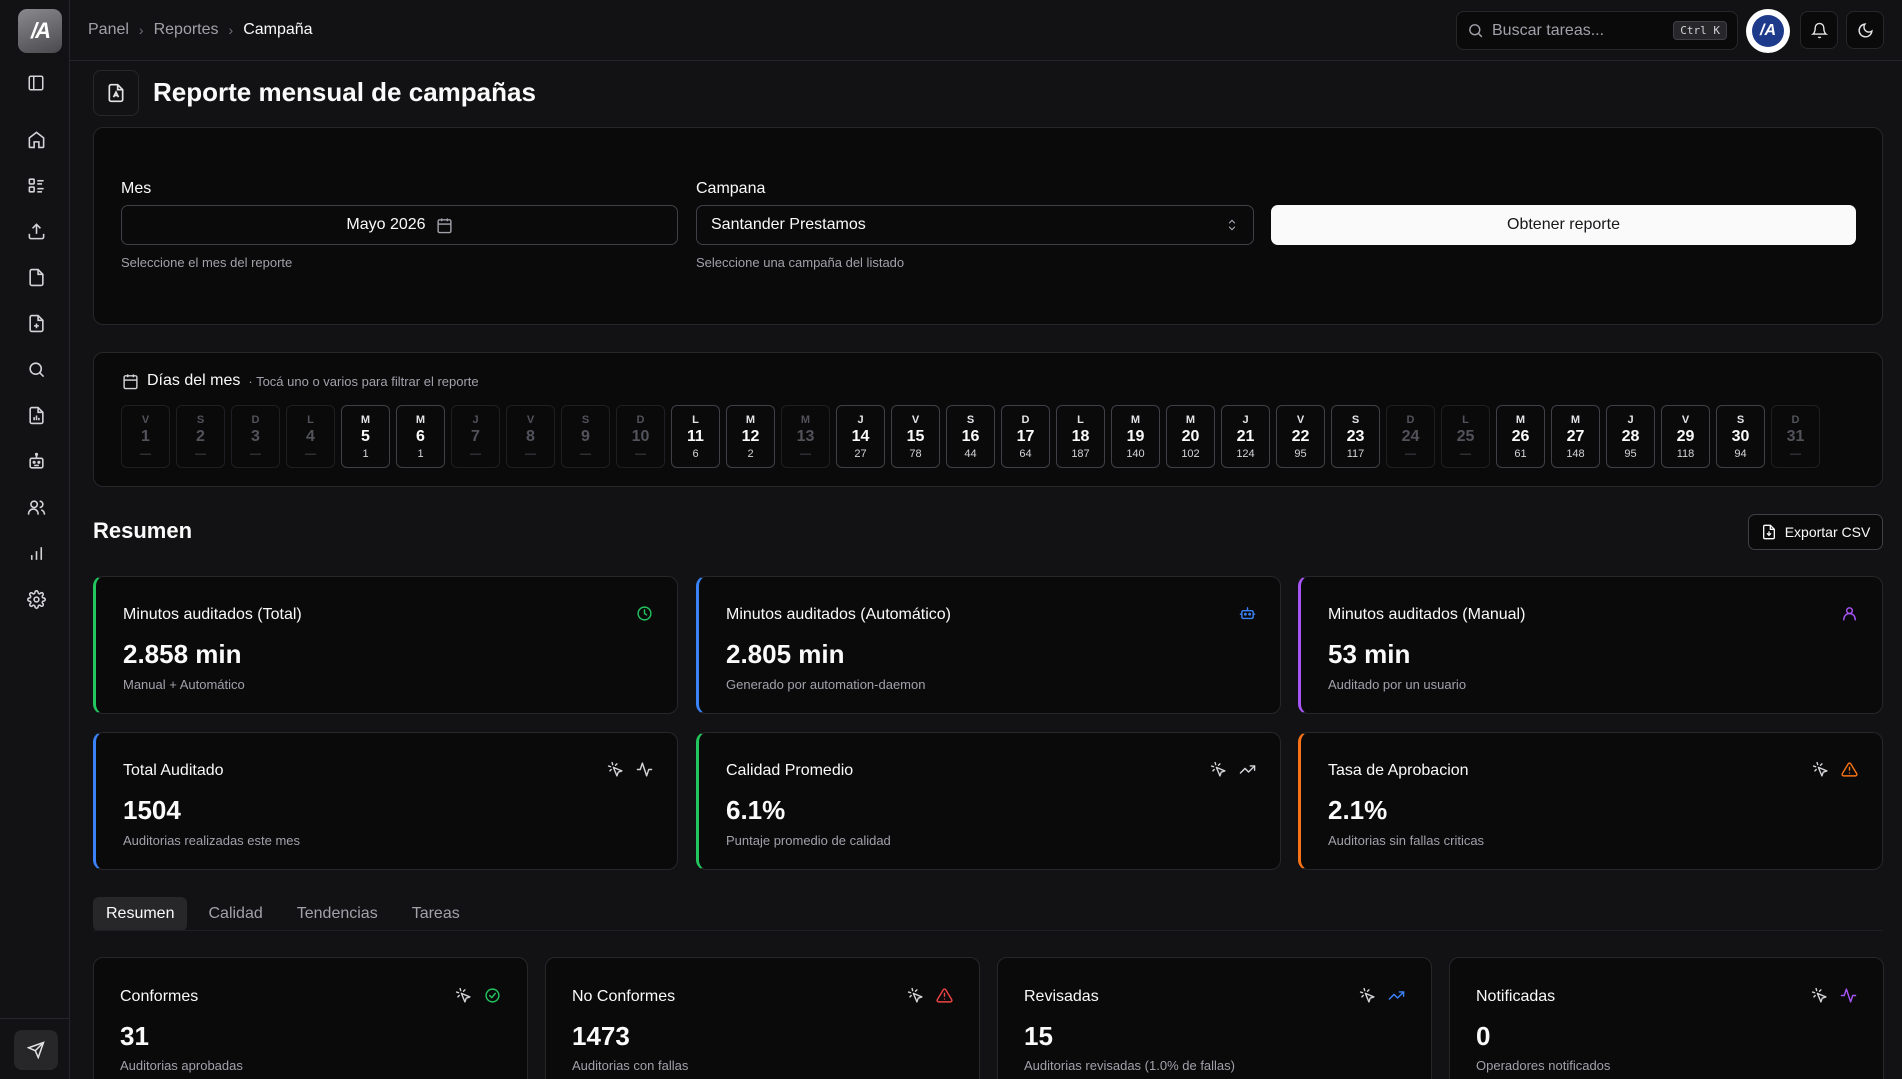 This screenshot has width=1902, height=1079. What do you see at coordinates (186, 29) in the screenshot?
I see `breadcrumb-item-reportes: Reportes` at bounding box center [186, 29].